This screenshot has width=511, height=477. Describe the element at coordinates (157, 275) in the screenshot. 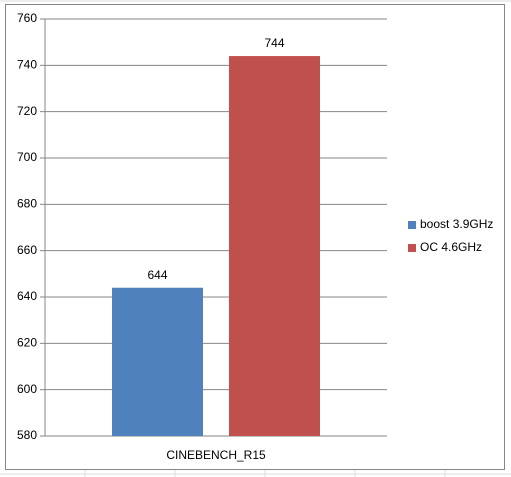

I see `value-label: 644` at that location.